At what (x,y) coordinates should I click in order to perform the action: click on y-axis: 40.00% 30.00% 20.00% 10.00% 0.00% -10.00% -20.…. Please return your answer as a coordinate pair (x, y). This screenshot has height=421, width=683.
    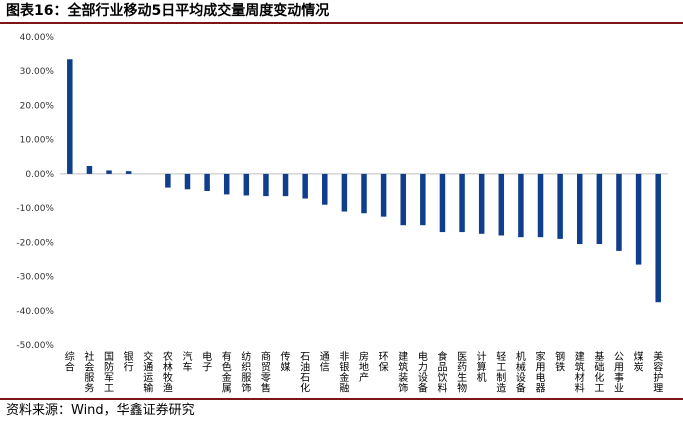
    Looking at the image, I should click on (35, 192).